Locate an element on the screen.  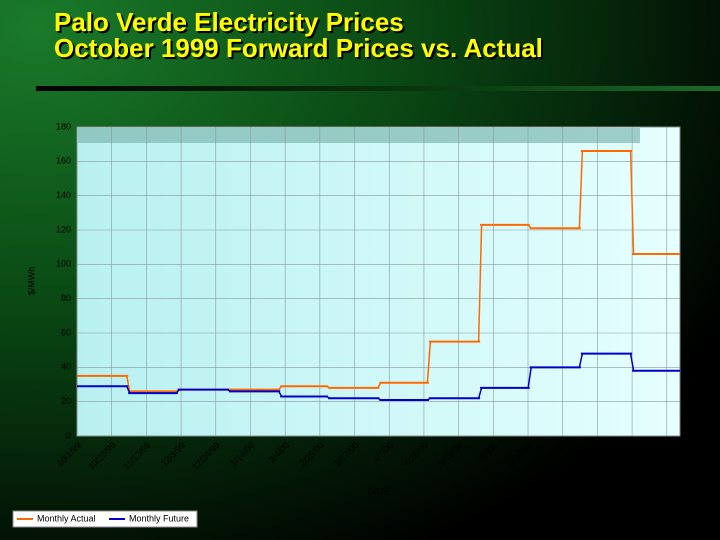
title-shadow: Palo Verde Electricity Prices is located at coordinates (231, 24).